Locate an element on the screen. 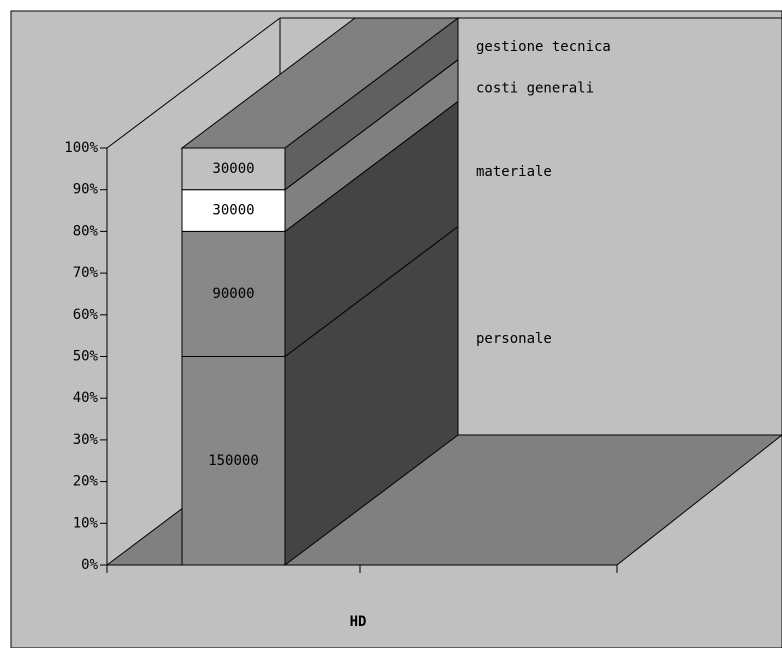 Image resolution: width=782 pixels, height=648 pixels. y-tick-label: 30% is located at coordinates (86, 440).